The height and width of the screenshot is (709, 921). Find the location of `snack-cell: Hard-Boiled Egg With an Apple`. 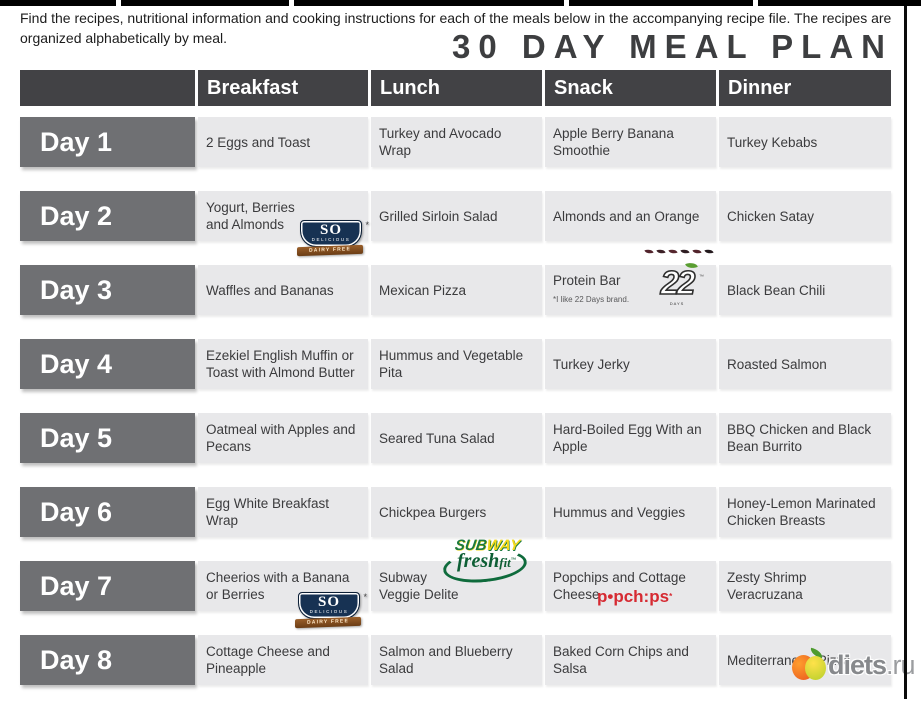

snack-cell: Hard-Boiled Egg With an Apple is located at coordinates (630, 438).